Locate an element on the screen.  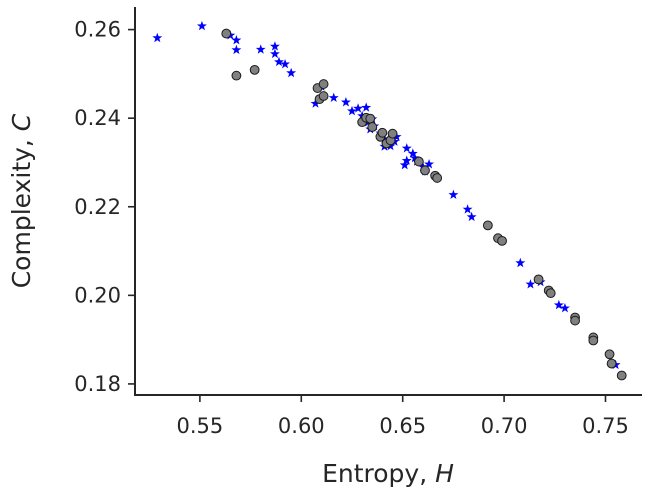
x-tick-label: 0.70 is located at coordinates (504, 426).